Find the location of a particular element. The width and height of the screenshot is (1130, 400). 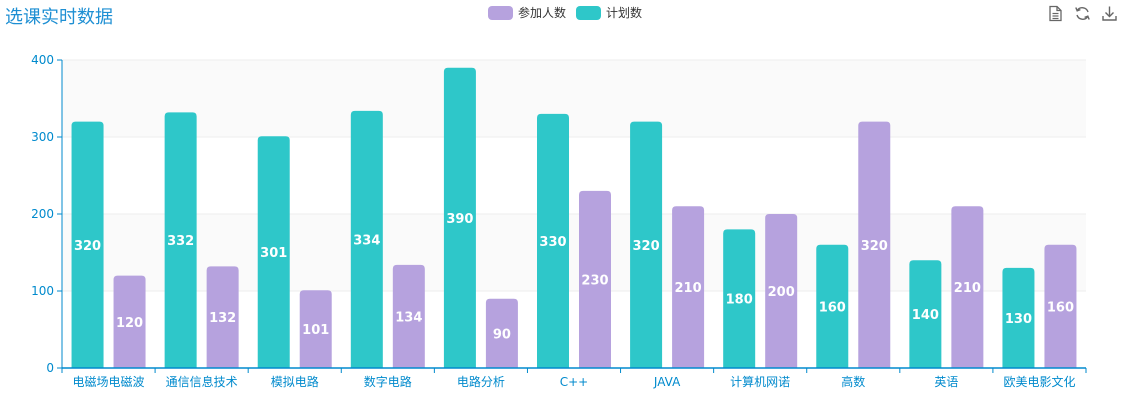

bar-group: 301 is located at coordinates (273, 252).